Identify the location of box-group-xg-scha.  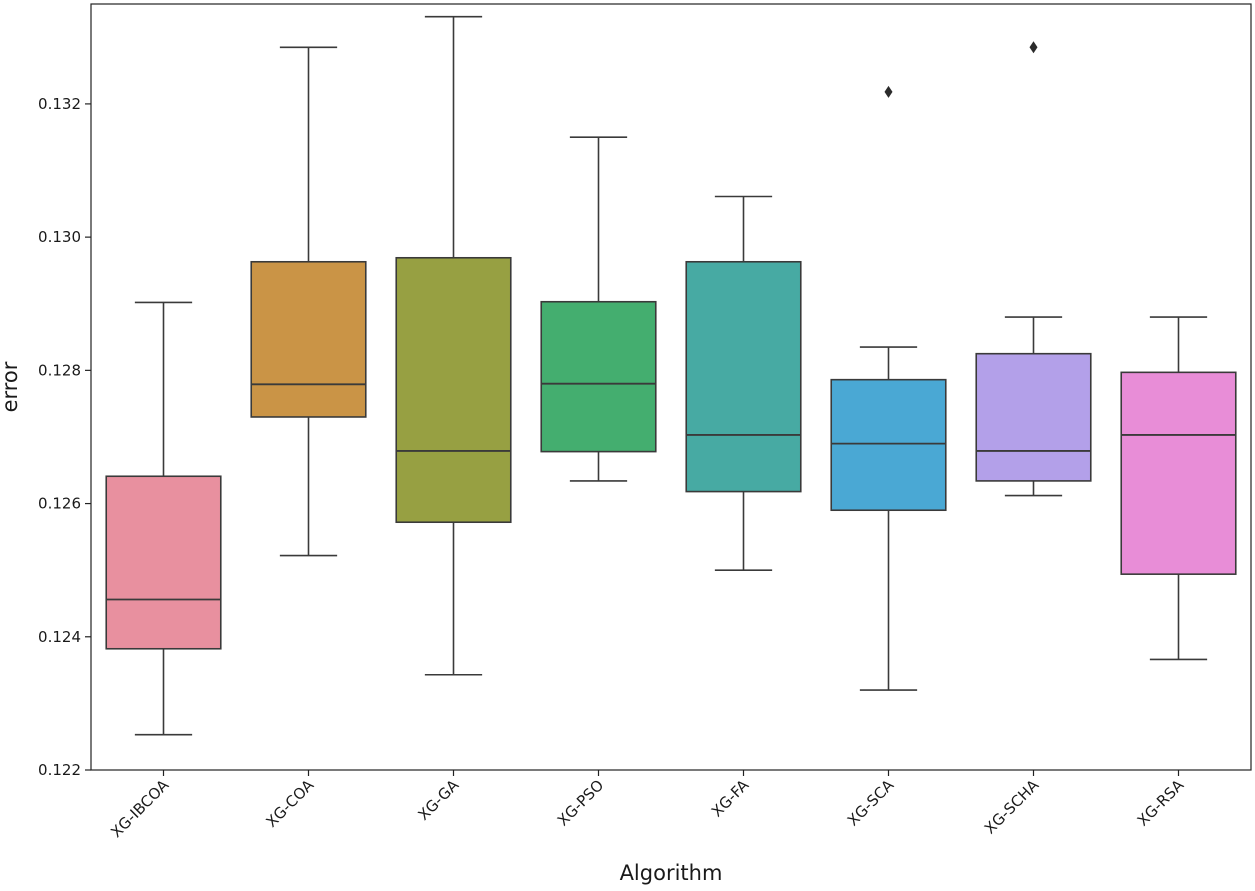
(1033, 269).